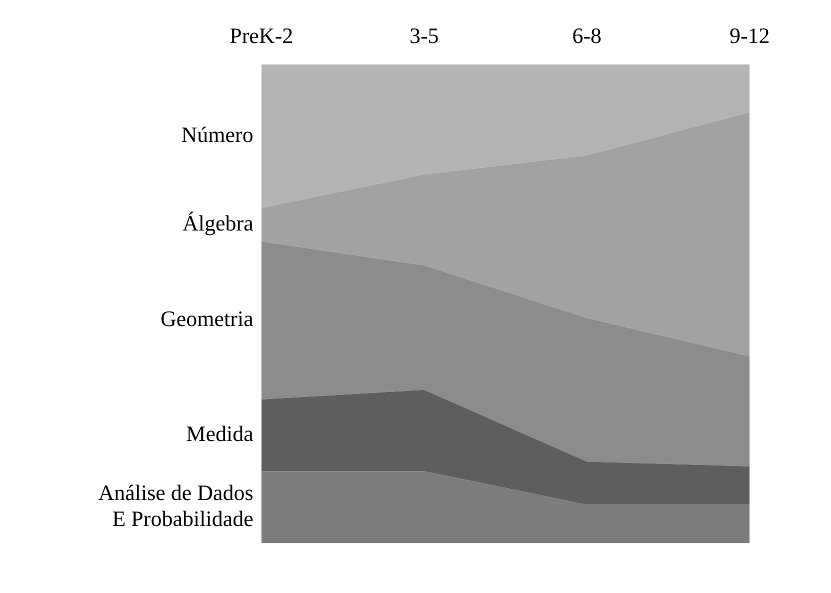 The width and height of the screenshot is (831, 593). I want to click on series-label: Análise de Dados E Probabilidade, so click(176, 505).